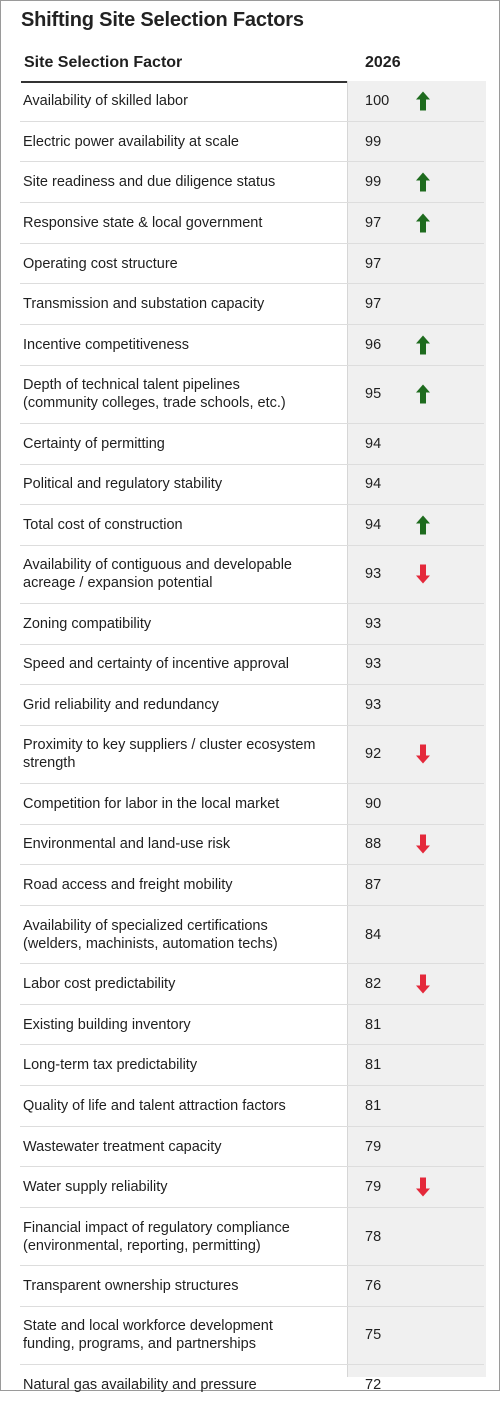 This screenshot has height=1405, width=500. I want to click on table-row: Transmission and substation capacity 97, so click(252, 305).